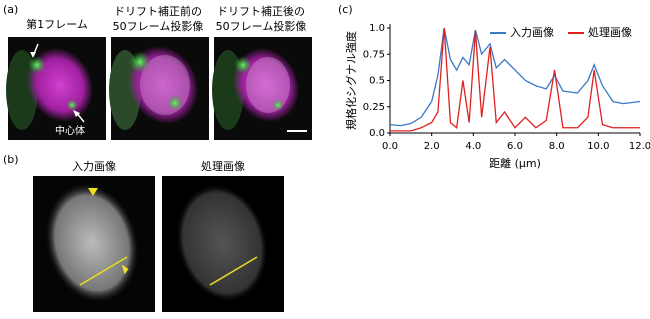 The image size is (650, 319). What do you see at coordinates (223, 166) in the screenshot?
I see `image-title: 処理画像` at bounding box center [223, 166].